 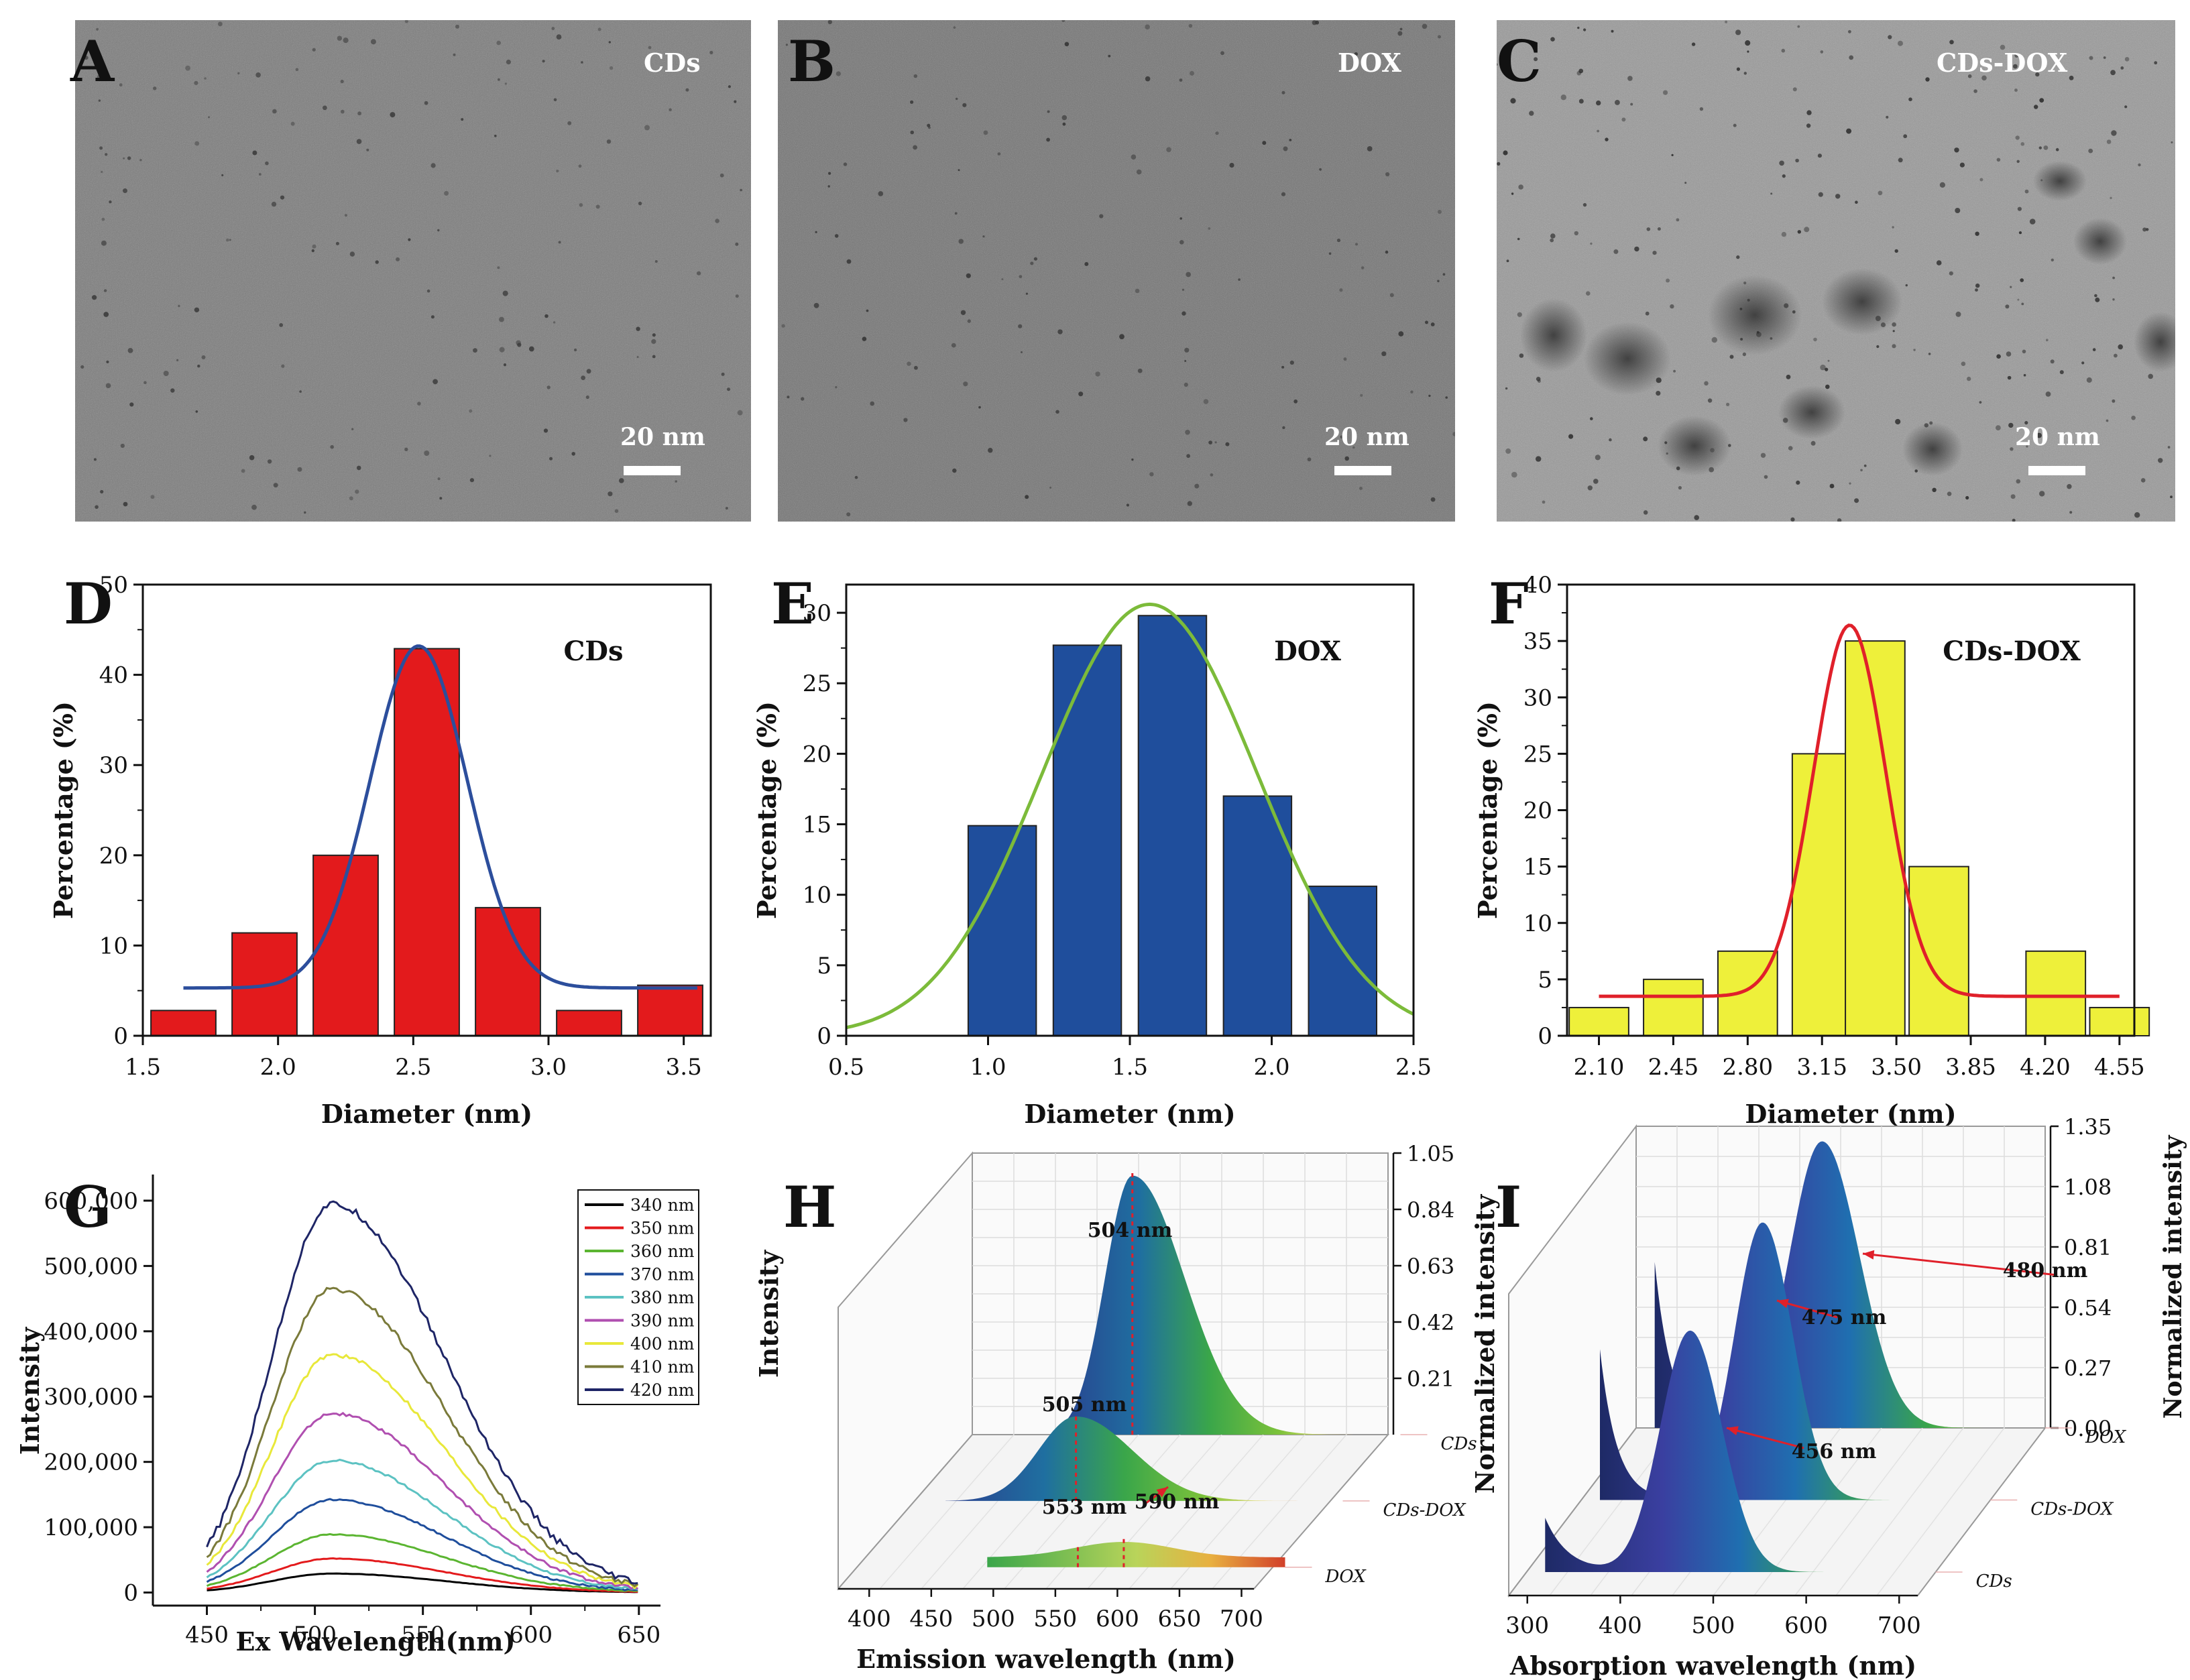 What do you see at coordinates (2088, 1368) in the screenshot?
I see `z-tick-label: 0.27` at bounding box center [2088, 1368].